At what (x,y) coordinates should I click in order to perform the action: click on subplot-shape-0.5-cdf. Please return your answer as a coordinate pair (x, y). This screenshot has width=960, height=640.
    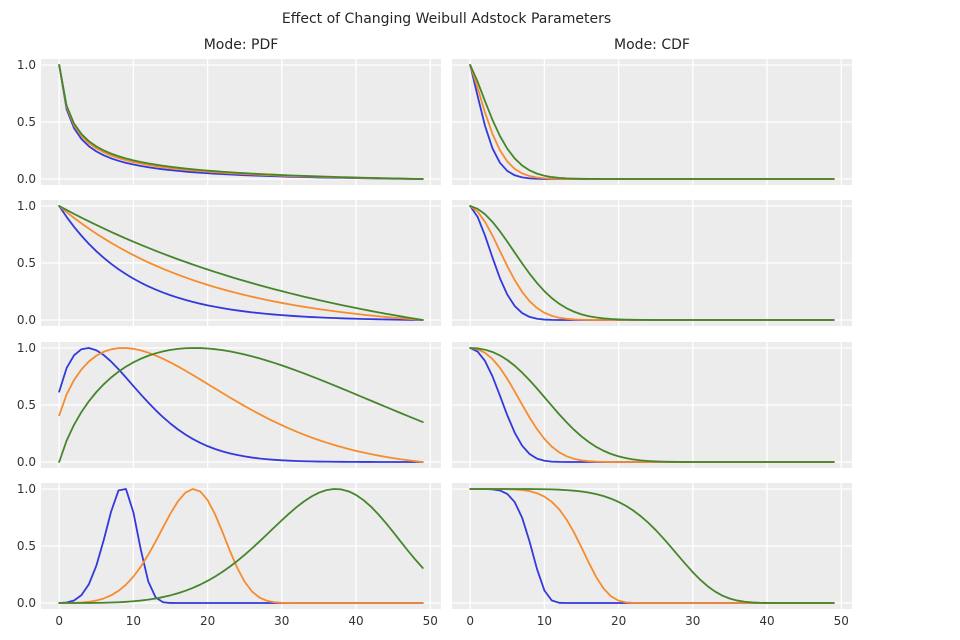
    Looking at the image, I should click on (652, 122).